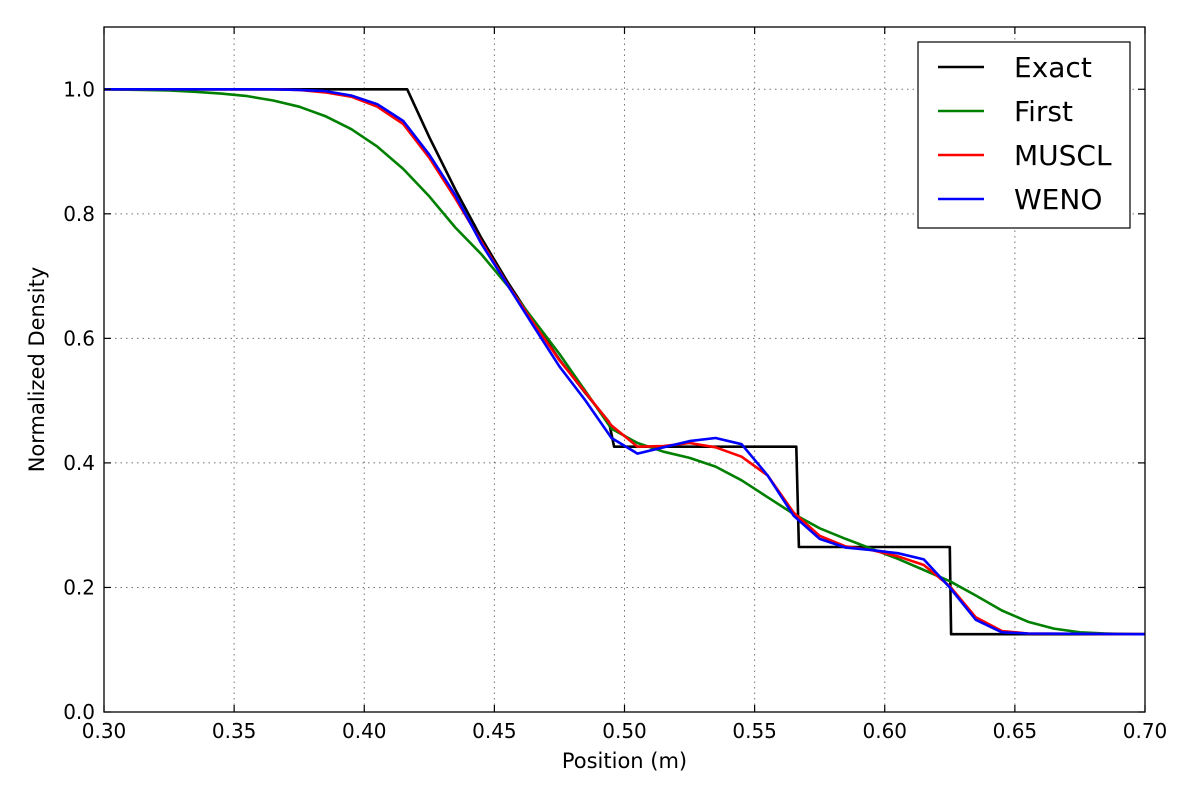  I want to click on legend-box, so click(1024, 135).